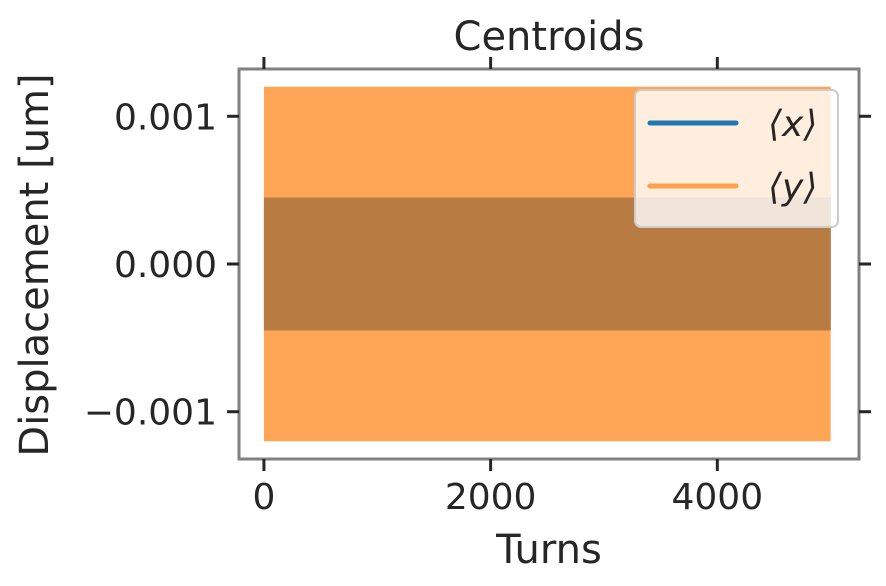 The height and width of the screenshot is (586, 886). I want to click on y-tick-label-0: 0.001, so click(165, 117).